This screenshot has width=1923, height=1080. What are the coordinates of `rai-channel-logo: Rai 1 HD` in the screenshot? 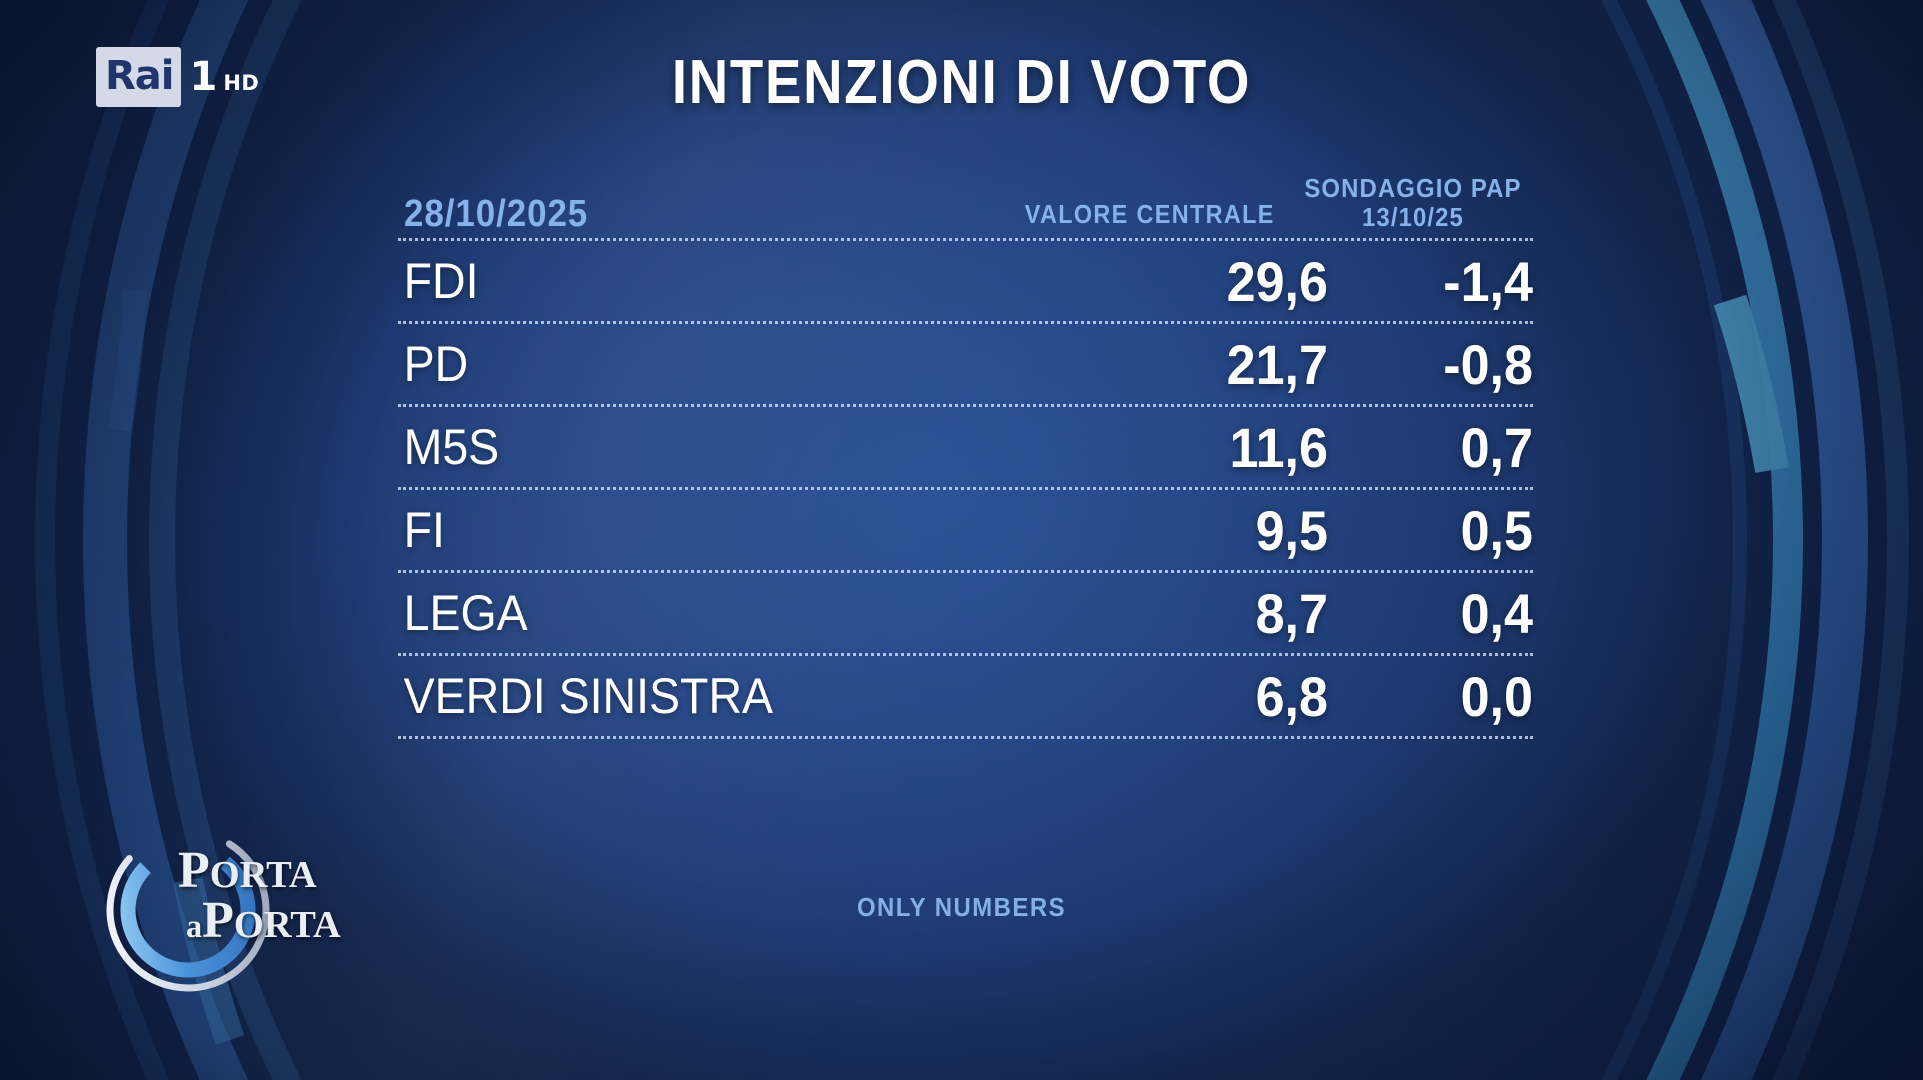 It's located at (178, 77).